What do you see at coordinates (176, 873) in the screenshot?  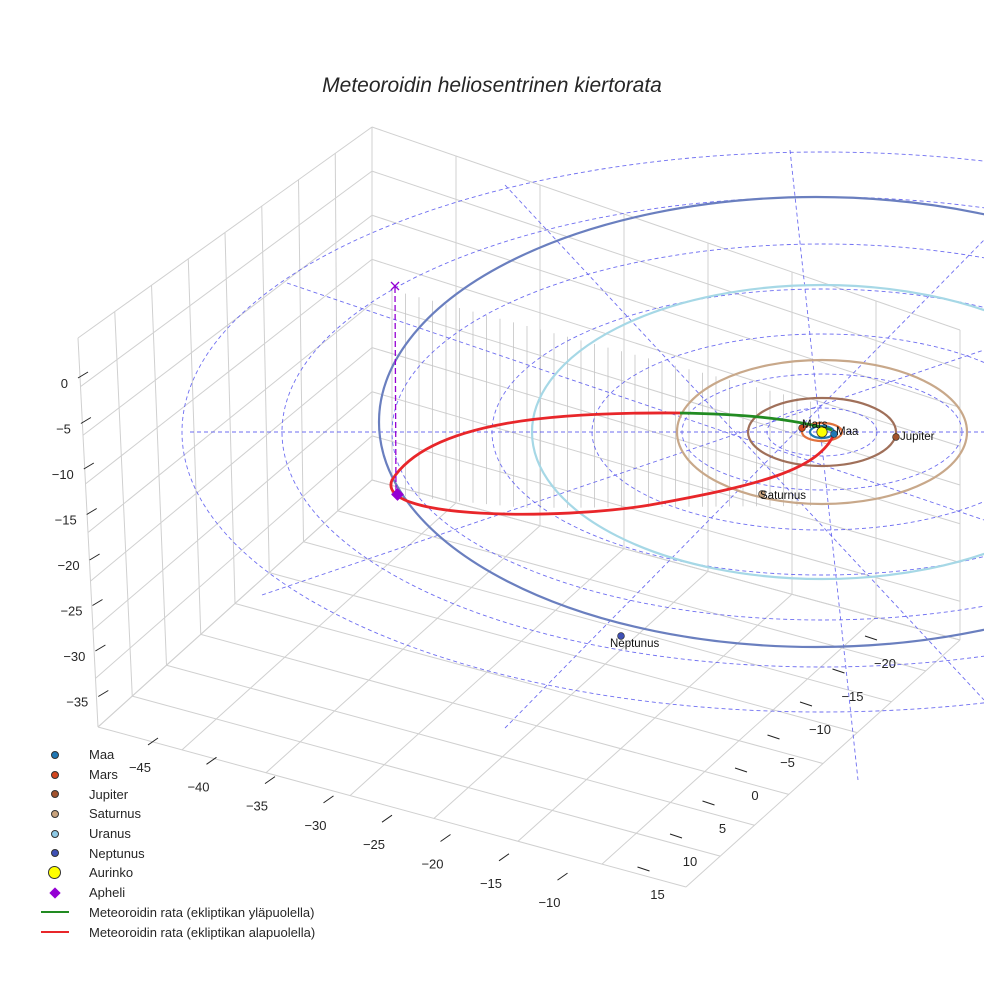 I see `legend-item: Aurinko` at bounding box center [176, 873].